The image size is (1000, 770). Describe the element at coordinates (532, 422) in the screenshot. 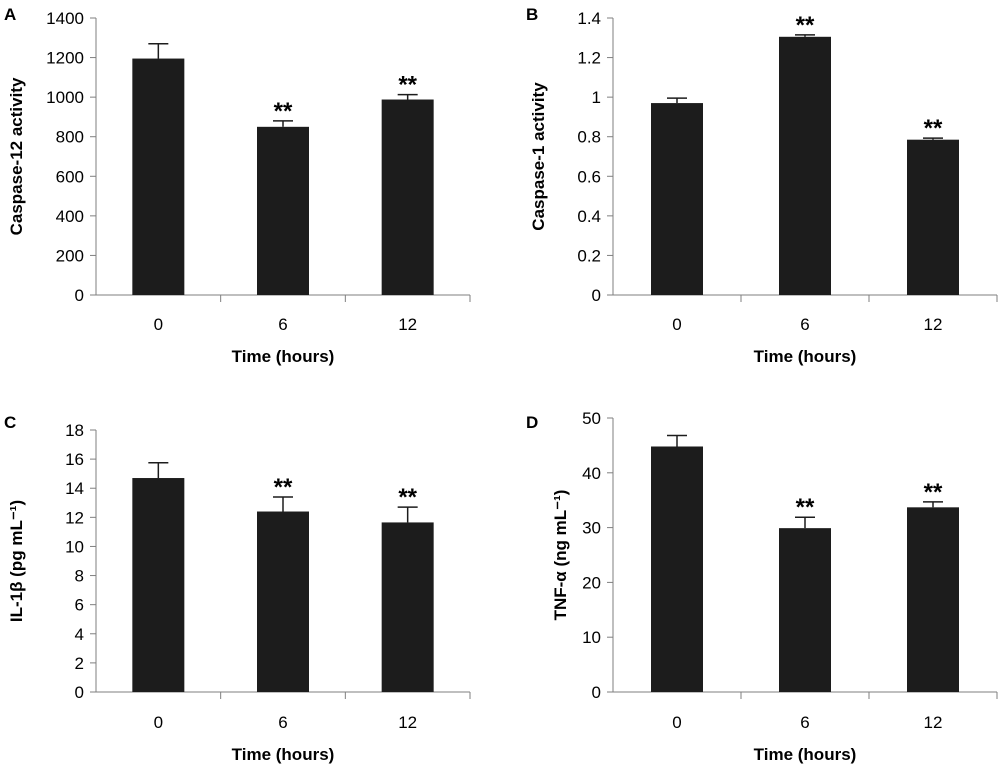

I see `panel-letter: D` at that location.